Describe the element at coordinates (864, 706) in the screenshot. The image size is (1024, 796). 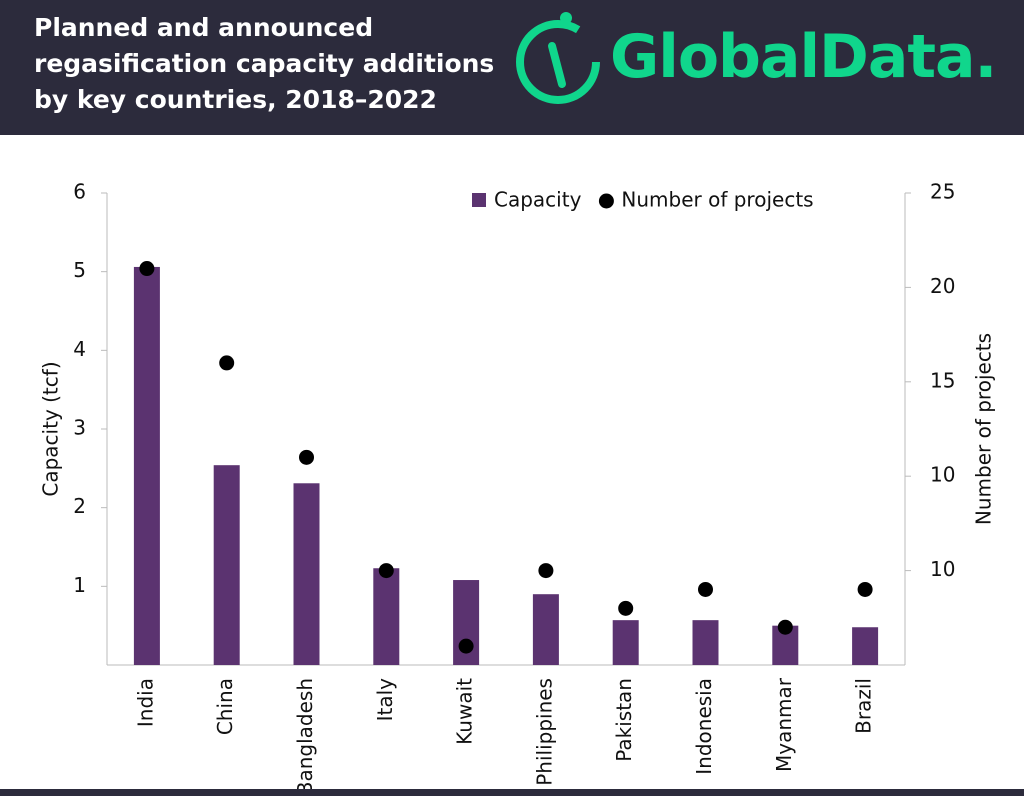
I see `x-tick-label: Brazil` at that location.